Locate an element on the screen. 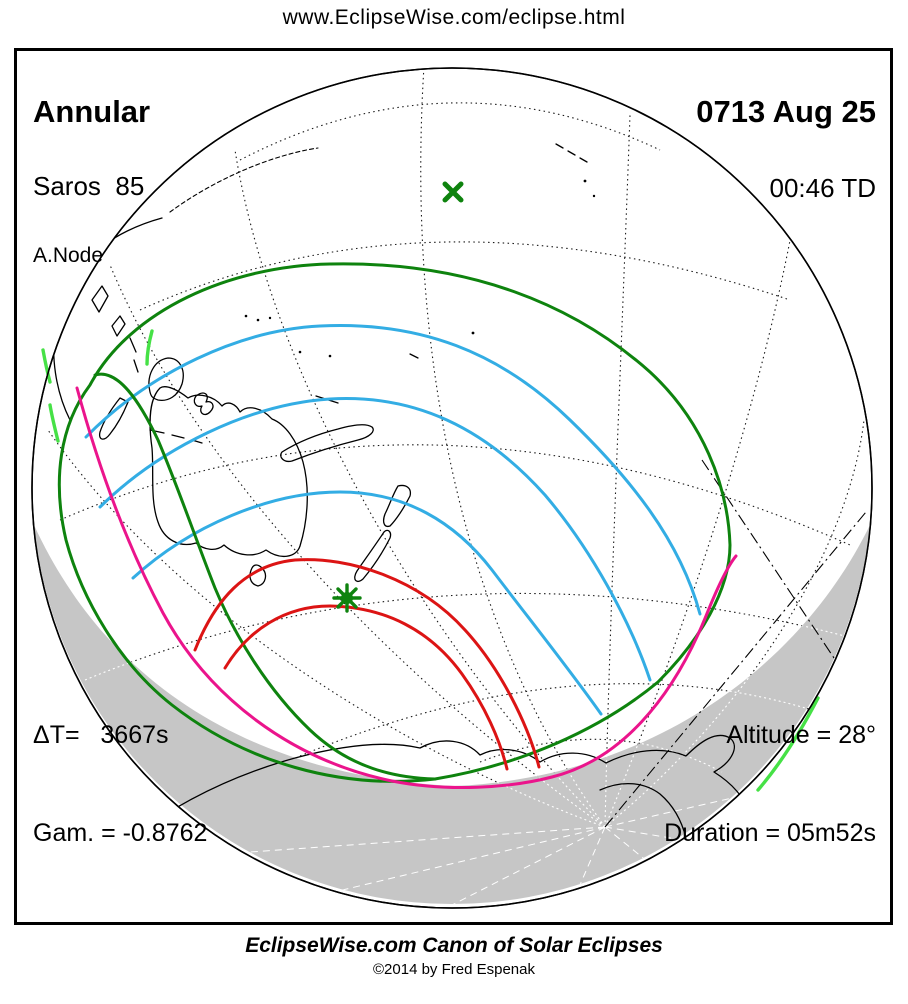 This screenshot has height=1004, width=908. eclipse-info-bottom-right: Altitude = 28° Duration = 05m52s is located at coordinates (770, 784).